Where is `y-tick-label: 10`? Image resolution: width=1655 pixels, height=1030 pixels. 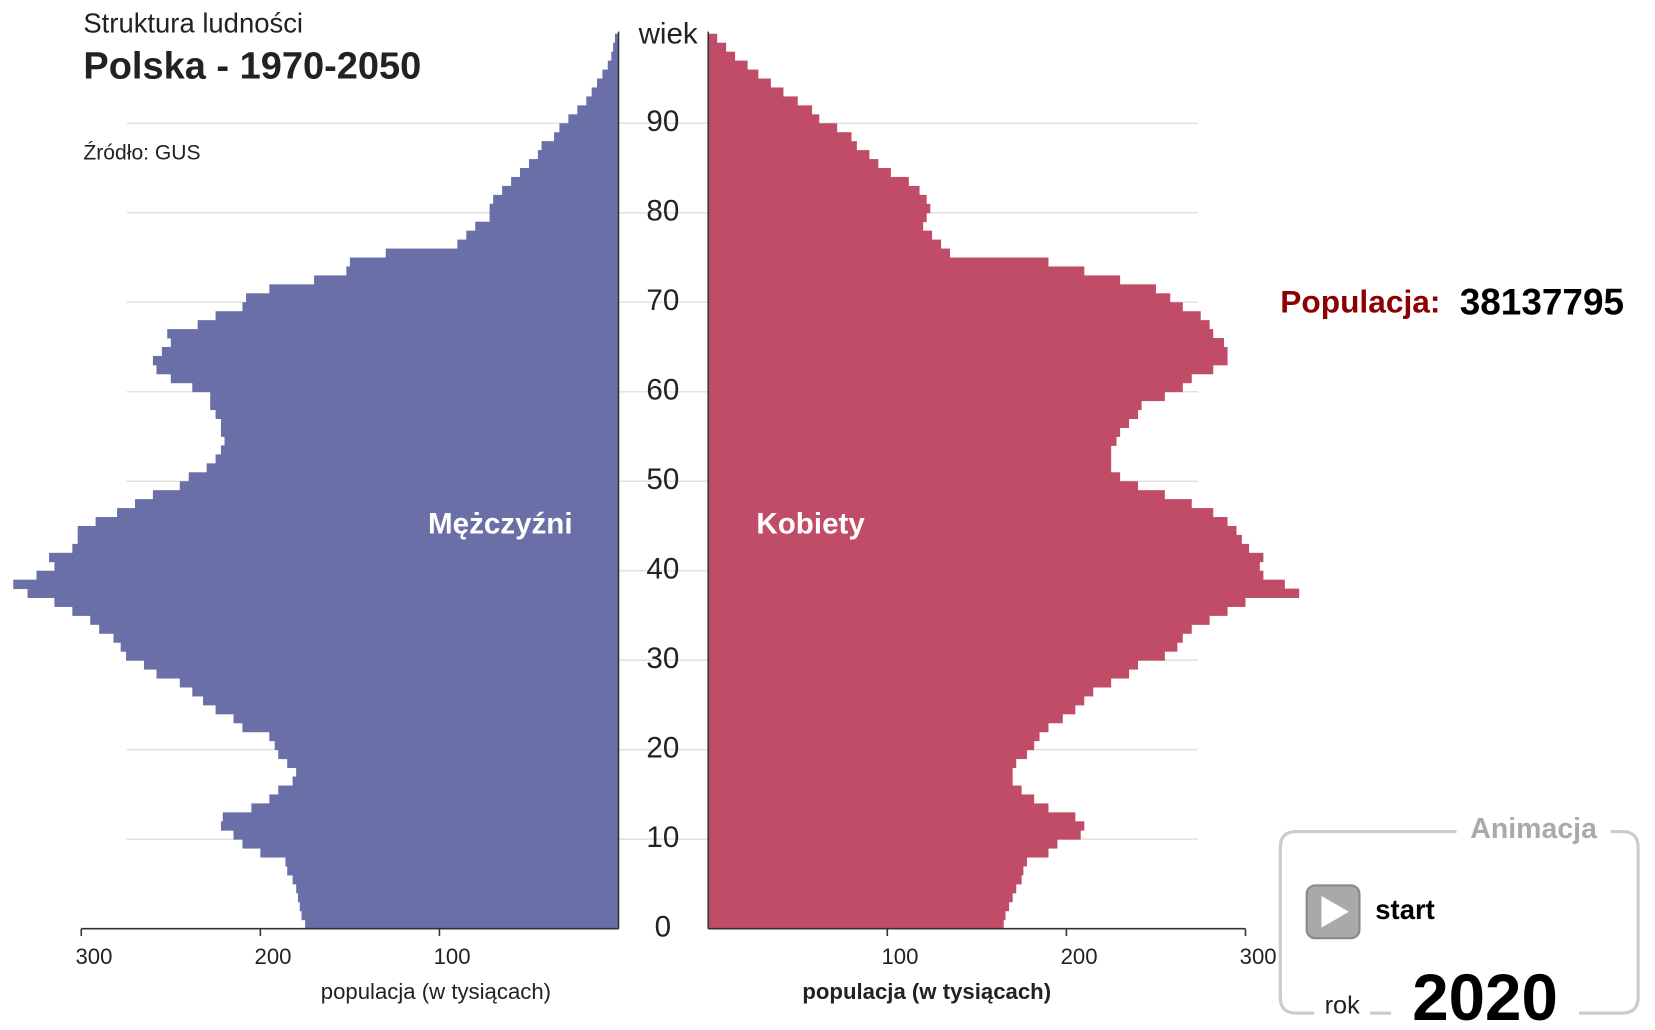 y-tick-label: 10 is located at coordinates (662, 837).